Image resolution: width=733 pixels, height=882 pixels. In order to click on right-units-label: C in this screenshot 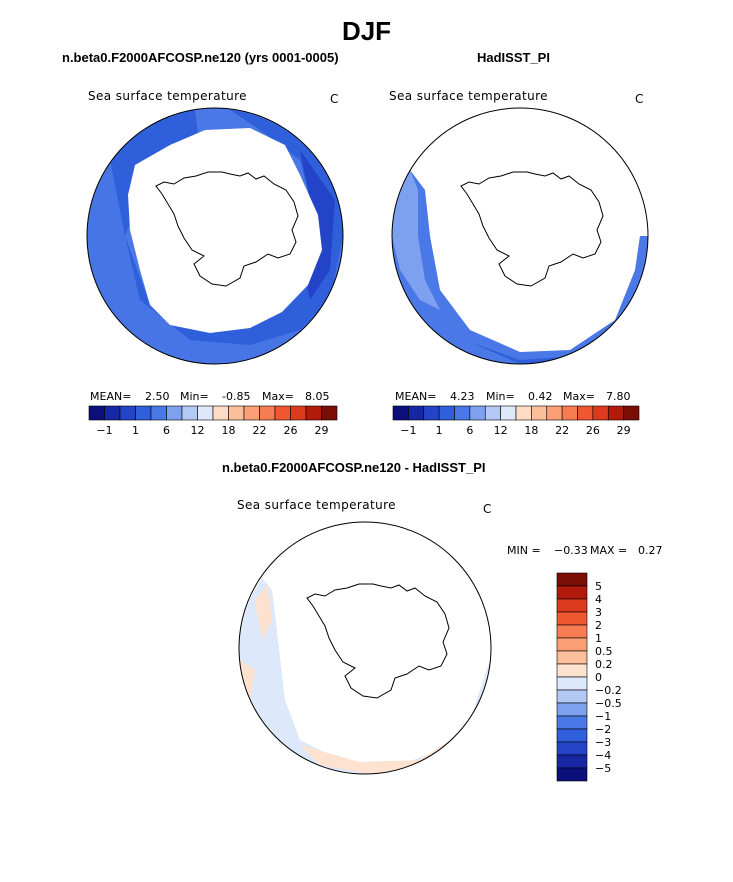, I will do `click(639, 99)`.